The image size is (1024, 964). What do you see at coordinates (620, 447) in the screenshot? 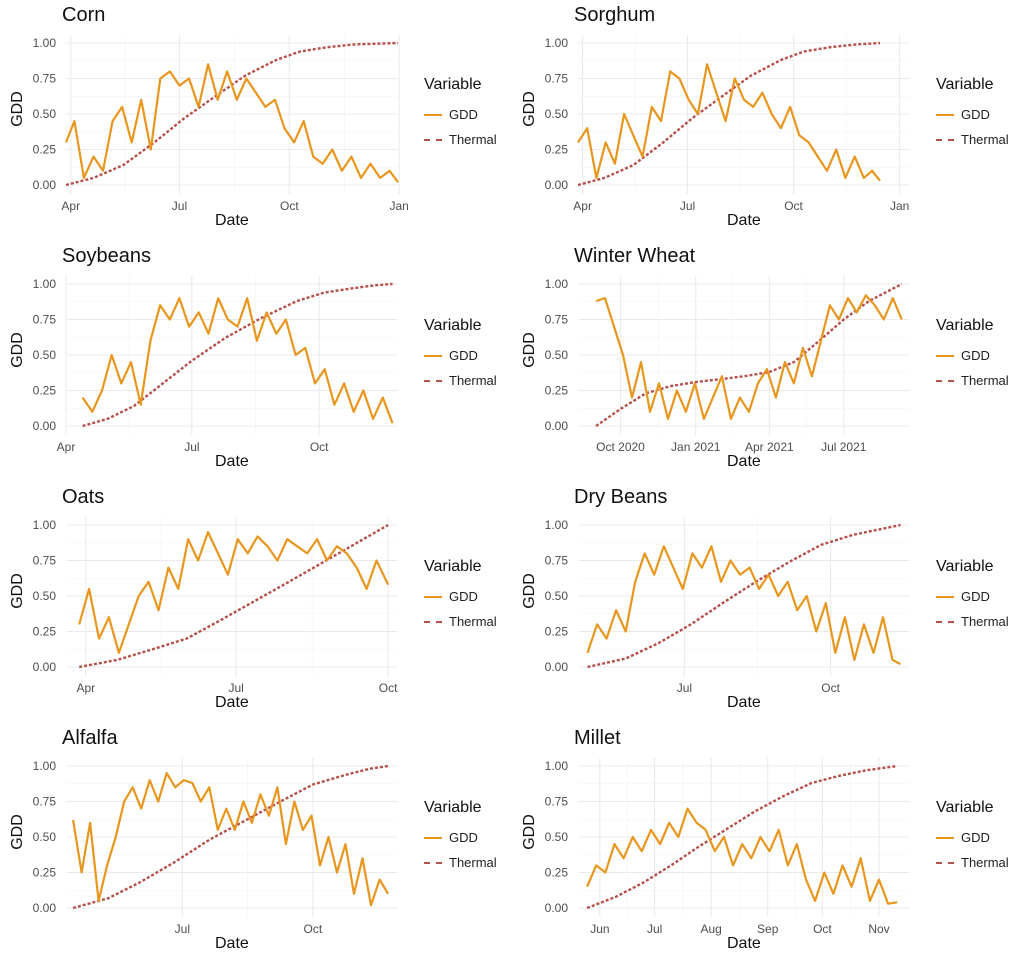
I see `x-tick-label: Oct 2020` at bounding box center [620, 447].